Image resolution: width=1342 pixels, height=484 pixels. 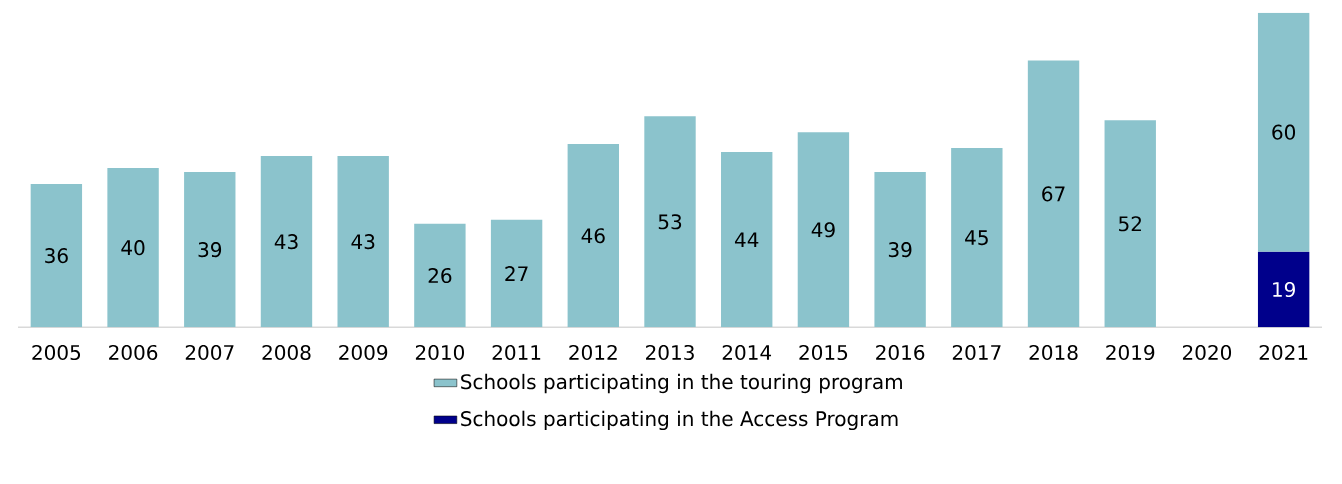 I want to click on x-tick-label: 2007, so click(x=209, y=352).